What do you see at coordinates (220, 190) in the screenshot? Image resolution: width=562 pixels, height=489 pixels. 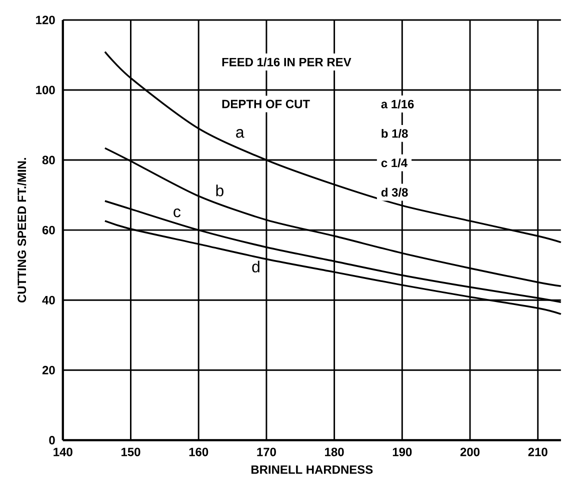 I see `series-label: b` at bounding box center [220, 190].